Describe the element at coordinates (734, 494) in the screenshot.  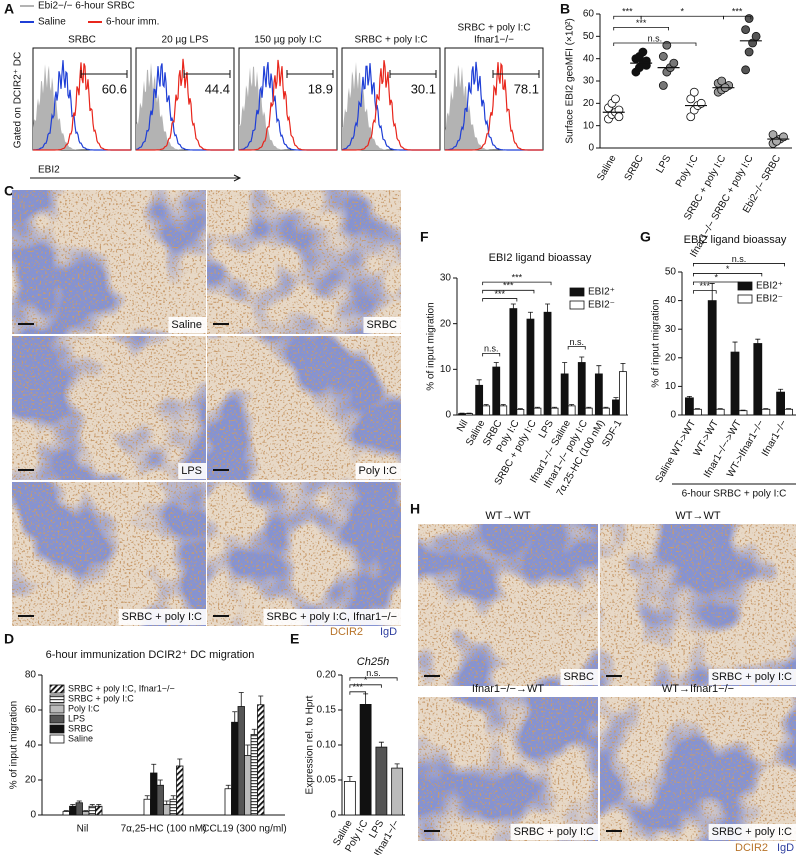
I see `footer-label: 6-hour SRBC + poly I:C` at that location.